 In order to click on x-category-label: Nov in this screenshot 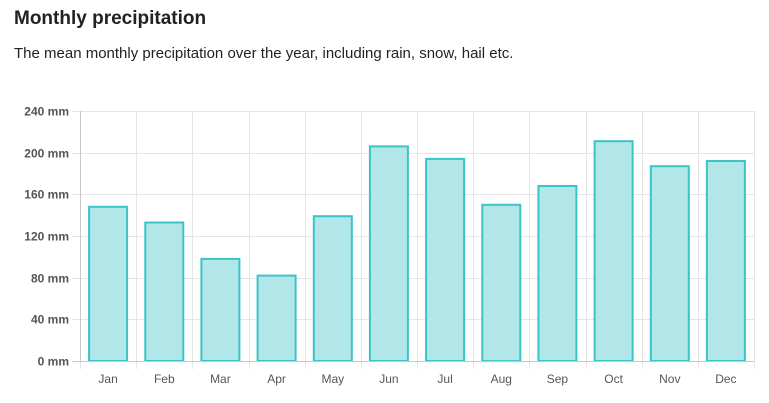, I will do `click(669, 379)`.